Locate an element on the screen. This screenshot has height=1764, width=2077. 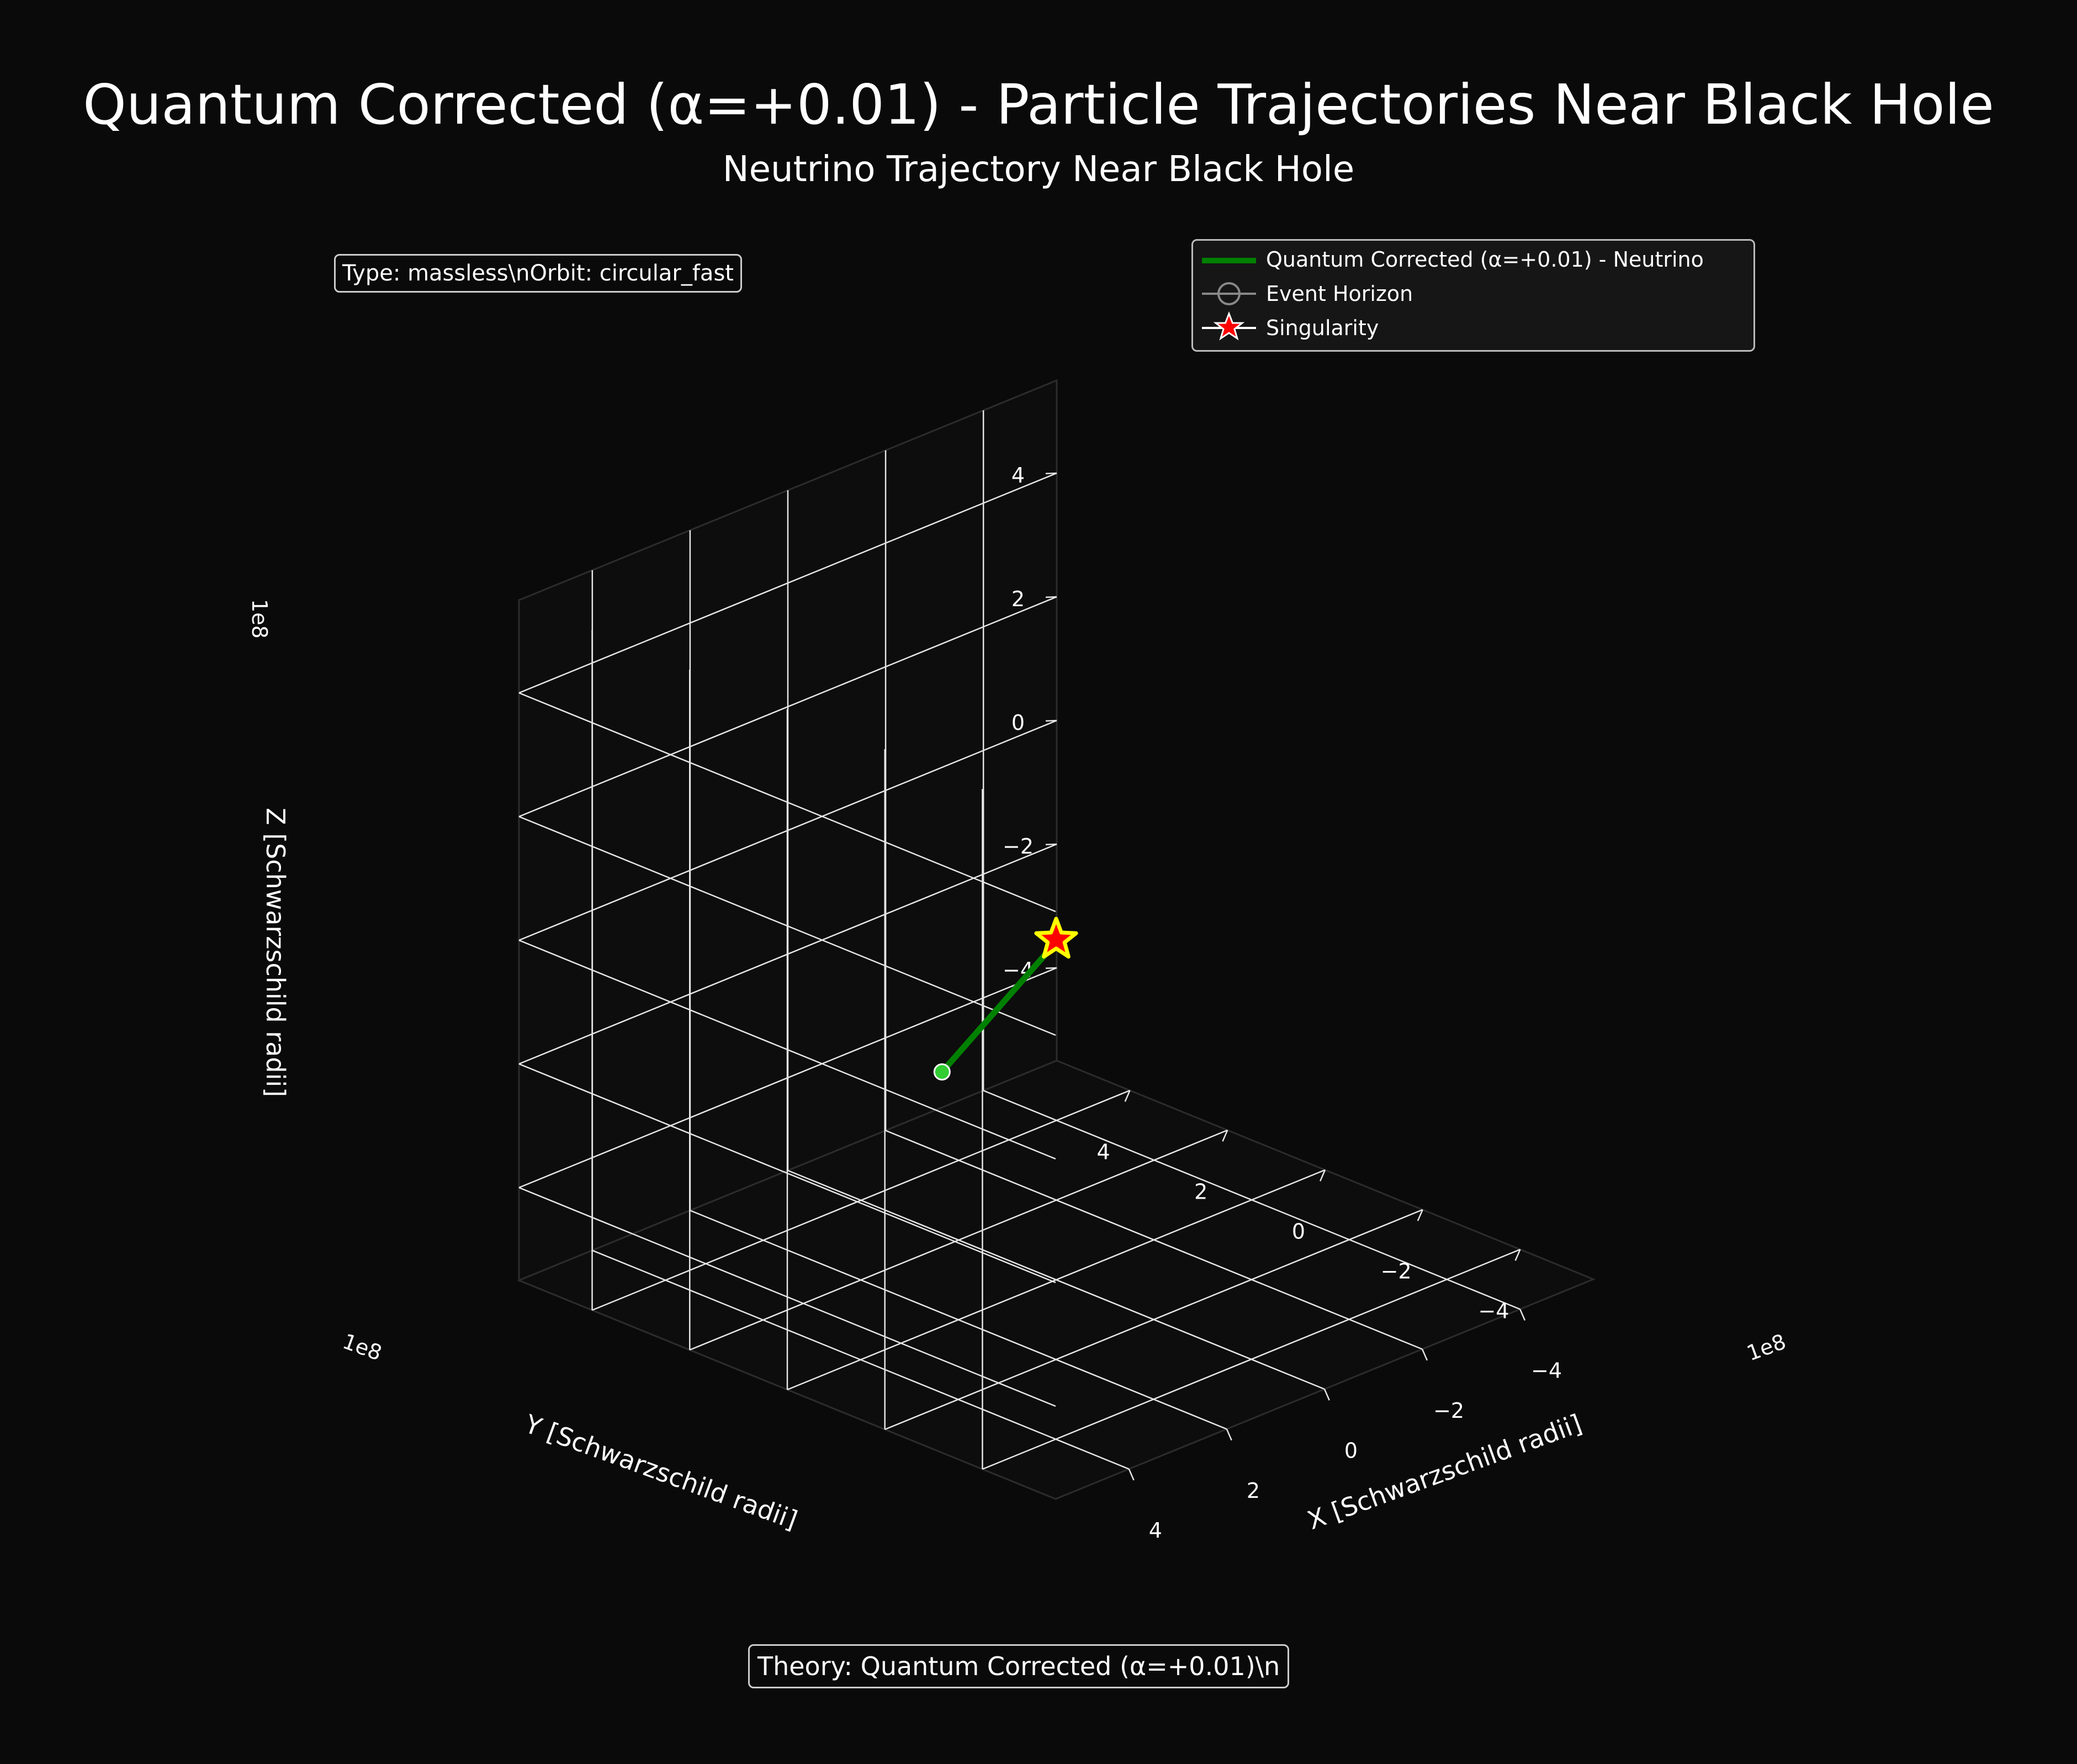
trajectory-start-marker is located at coordinates (942, 1071).